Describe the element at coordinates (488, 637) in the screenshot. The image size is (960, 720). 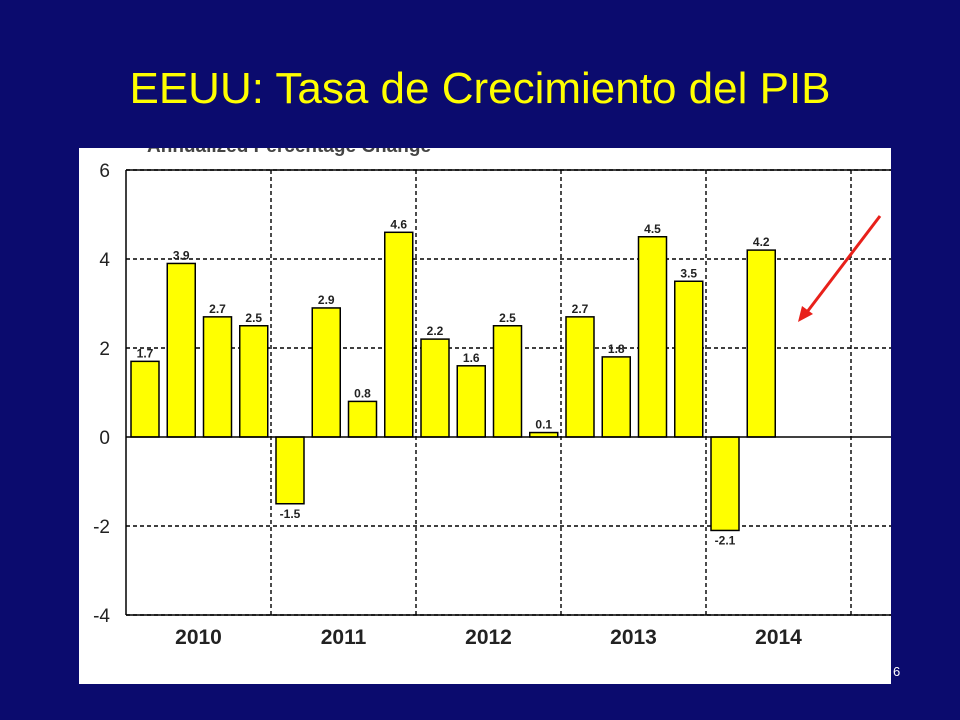
I see `x-year-label-2012: 2012` at that location.